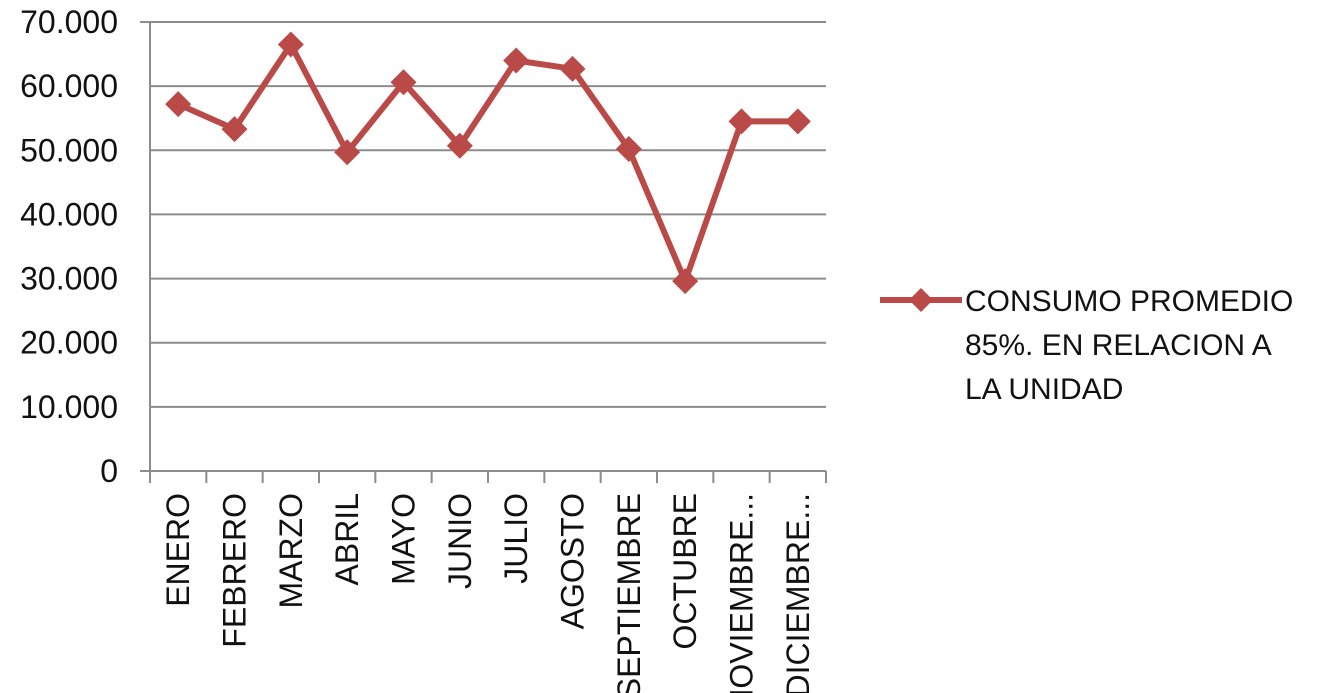  What do you see at coordinates (1118, 345) in the screenshot?
I see `legend-label: 85%. EN RELACION A` at bounding box center [1118, 345].